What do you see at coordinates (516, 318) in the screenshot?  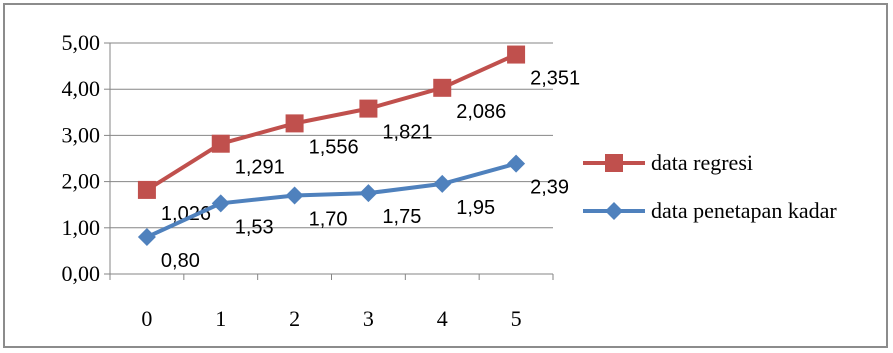 I see `x-tick-label: 5` at bounding box center [516, 318].